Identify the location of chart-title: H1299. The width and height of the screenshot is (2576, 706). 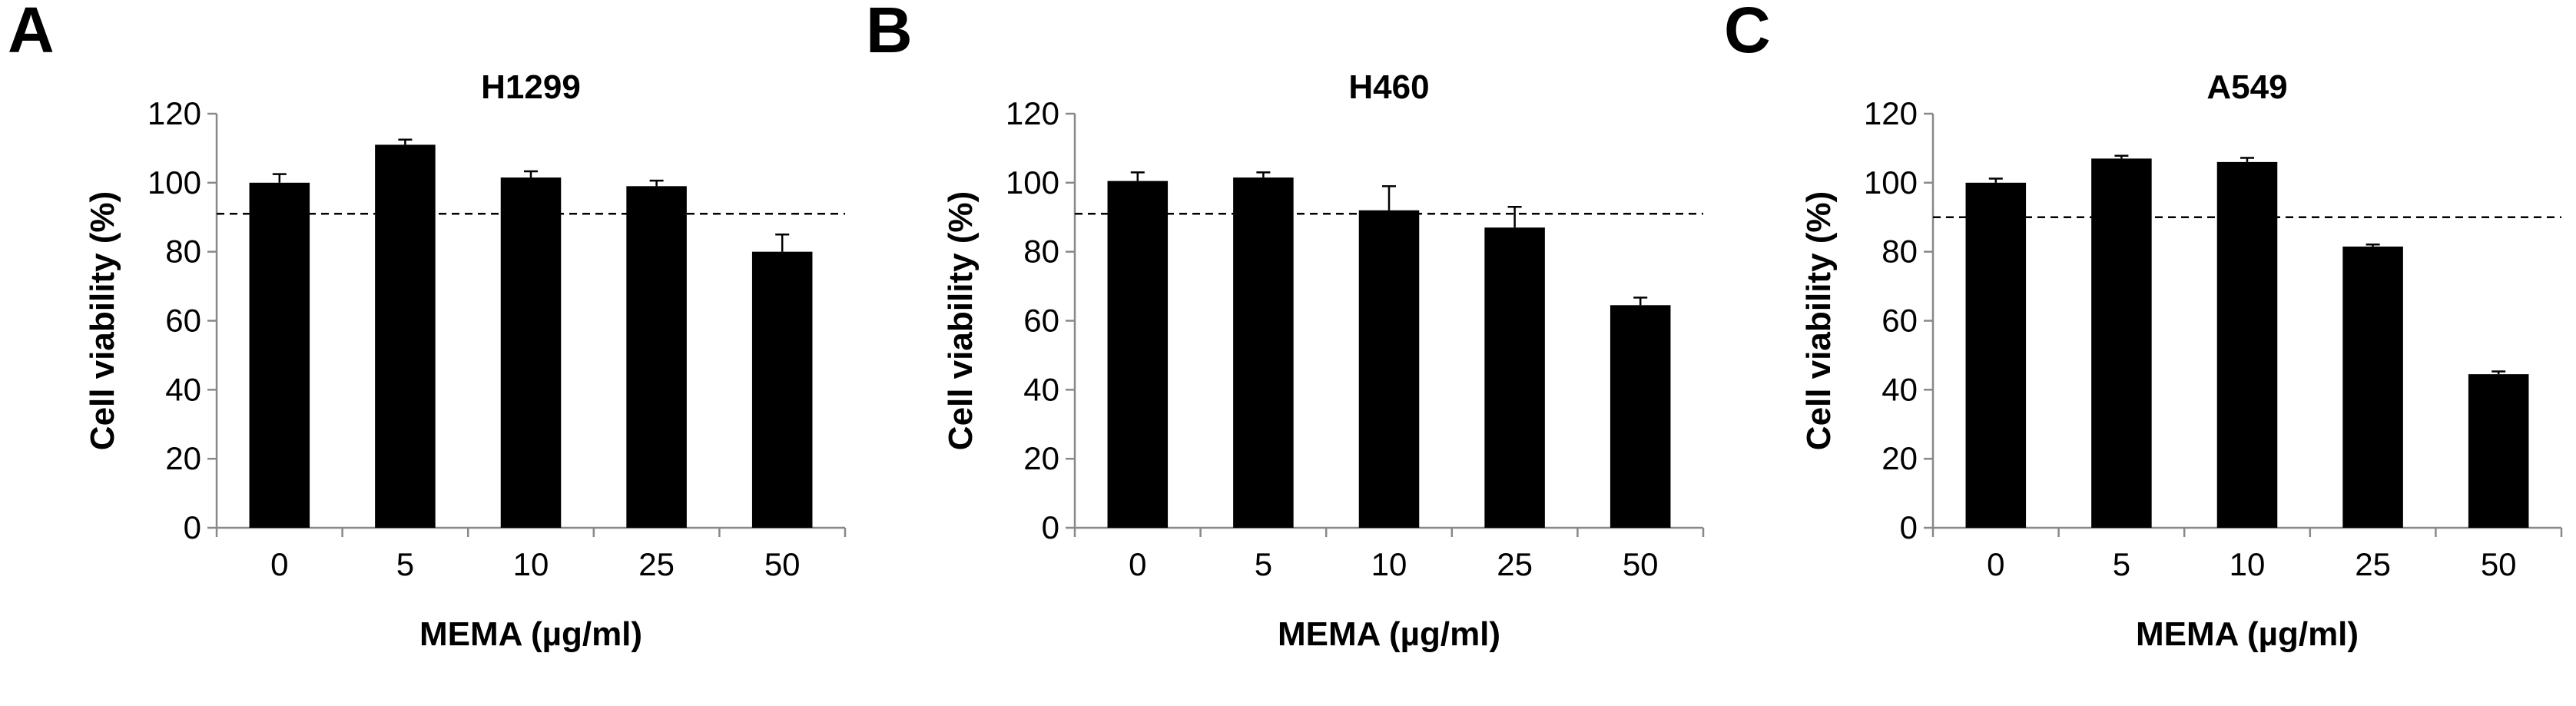
(531, 87).